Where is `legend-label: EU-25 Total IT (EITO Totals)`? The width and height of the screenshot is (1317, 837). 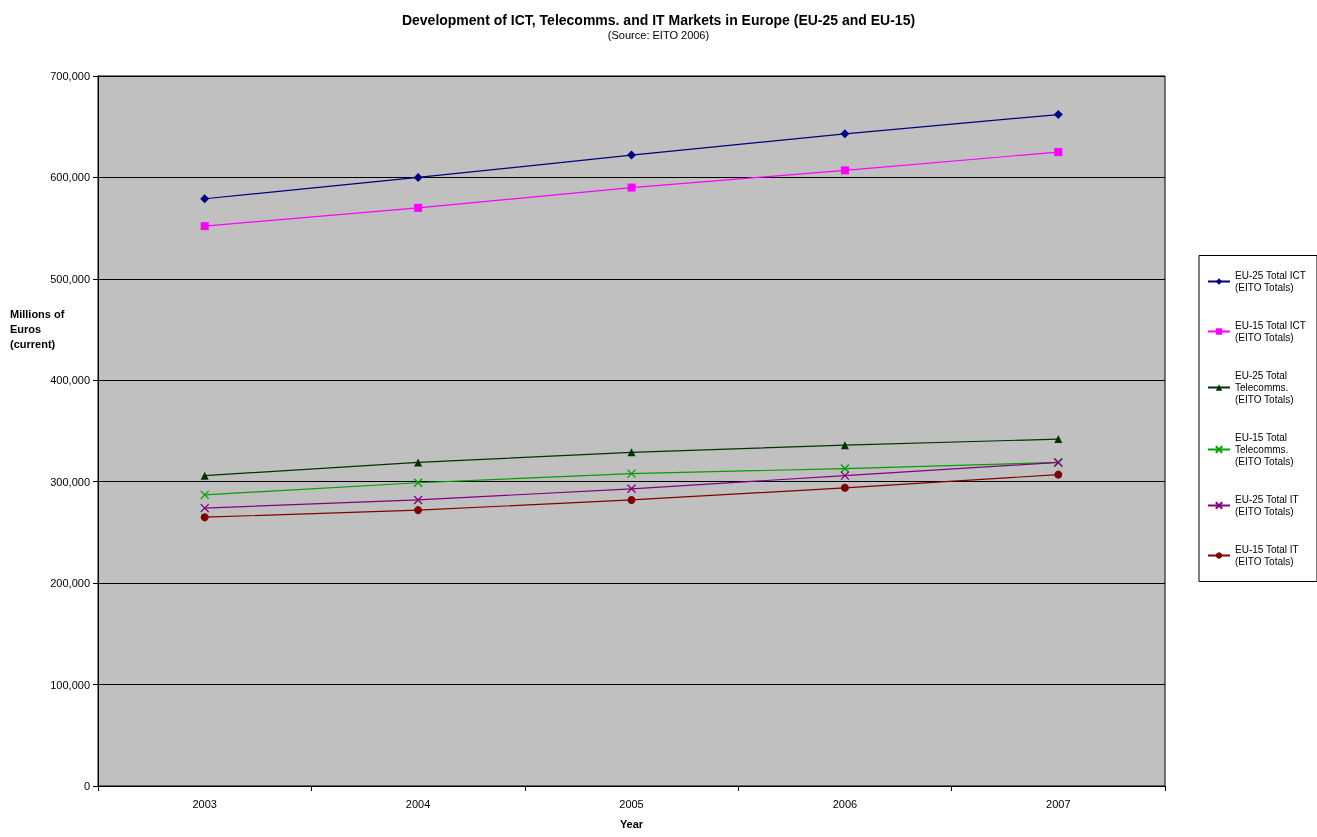
legend-label: EU-25 Total IT (EITO Totals) is located at coordinates (1268, 505).